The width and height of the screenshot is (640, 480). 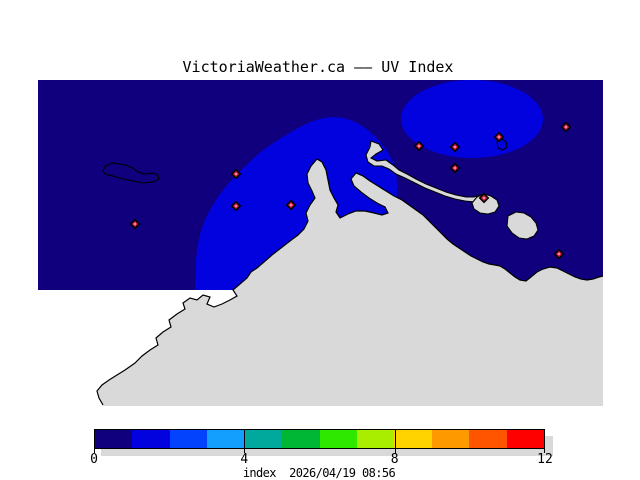 What do you see at coordinates (394, 459) in the screenshot?
I see `colorbar-tick-label: 8` at bounding box center [394, 459].